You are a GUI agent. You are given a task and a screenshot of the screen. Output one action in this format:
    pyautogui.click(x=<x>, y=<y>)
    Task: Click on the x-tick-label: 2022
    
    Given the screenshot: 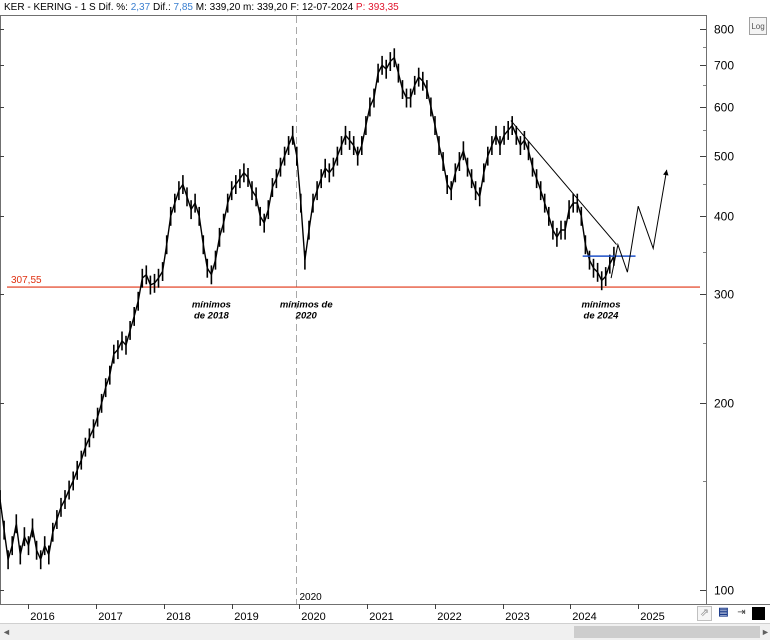 What is the action you would take?
    pyautogui.click(x=449, y=617)
    